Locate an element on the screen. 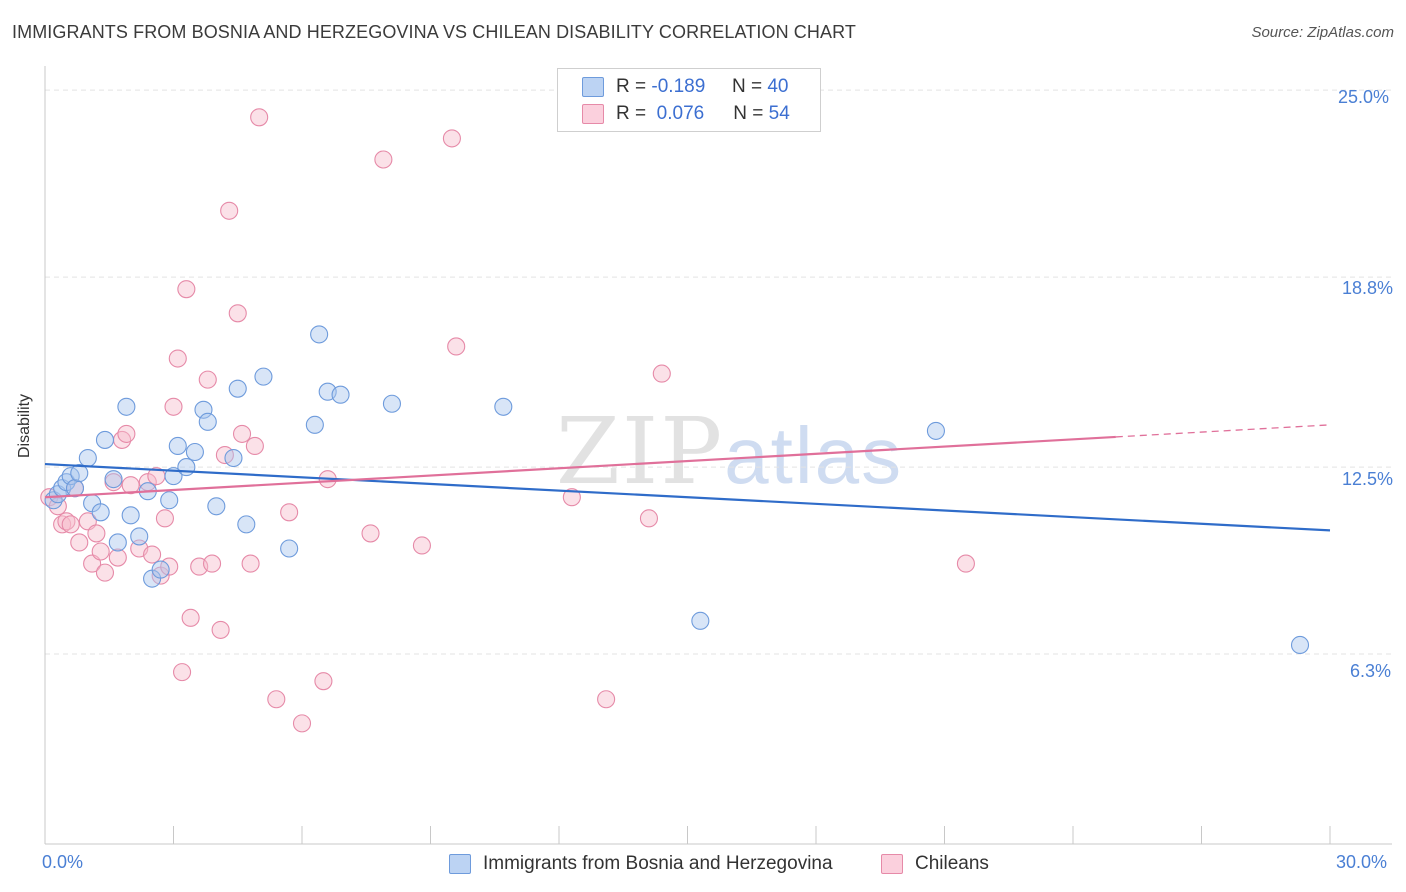 This screenshot has width=1406, height=892. correlation-legend: R = -0.189 N = 40 R = 0.076 N = 54 is located at coordinates (689, 100).